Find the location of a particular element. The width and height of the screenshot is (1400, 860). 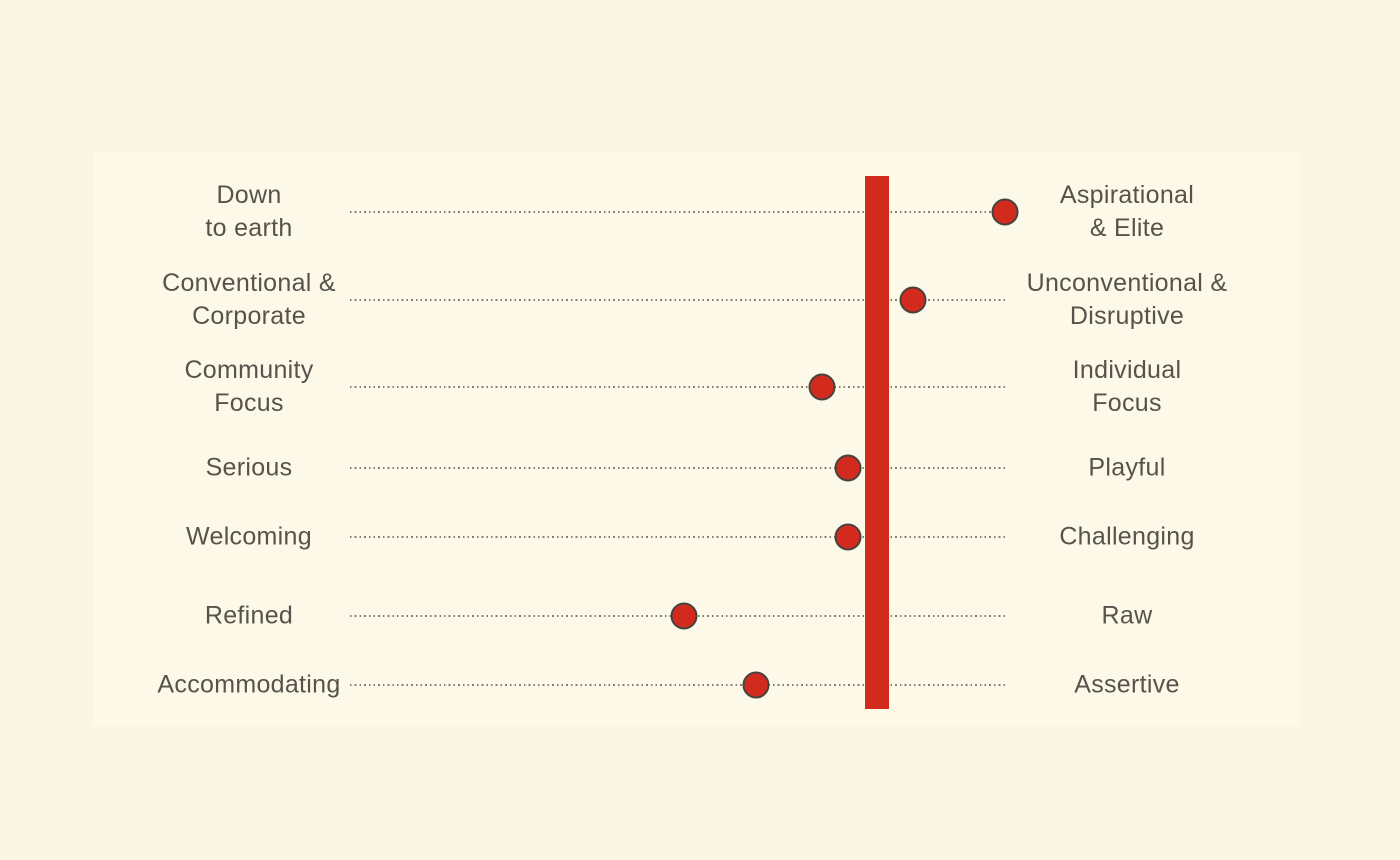

left-pole-label: Welcoming is located at coordinates (249, 536).